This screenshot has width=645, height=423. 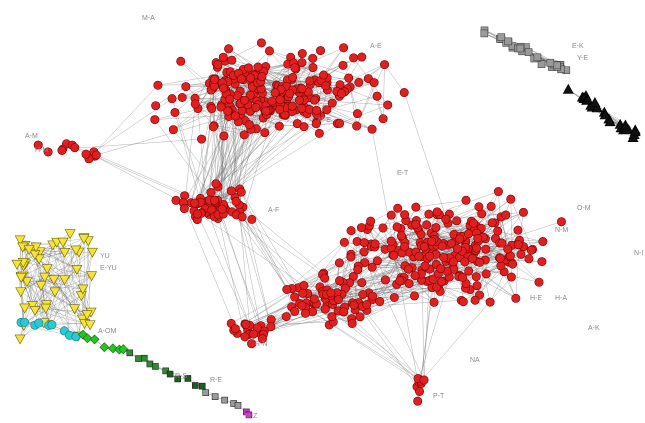 I want to click on node-label: A-E, so click(x=376, y=46).